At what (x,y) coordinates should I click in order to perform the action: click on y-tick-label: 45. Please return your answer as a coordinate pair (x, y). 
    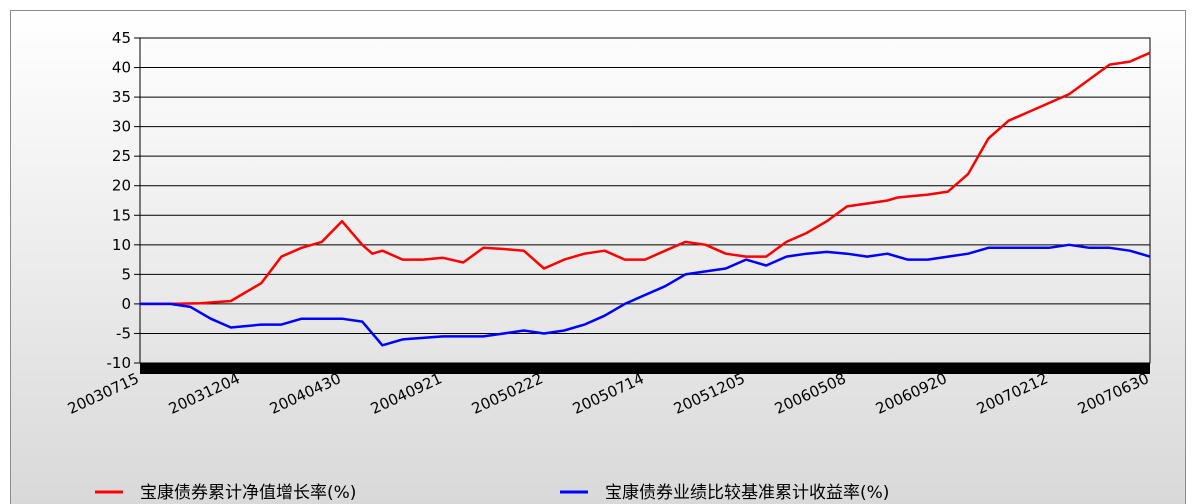
    Looking at the image, I should click on (121, 38).